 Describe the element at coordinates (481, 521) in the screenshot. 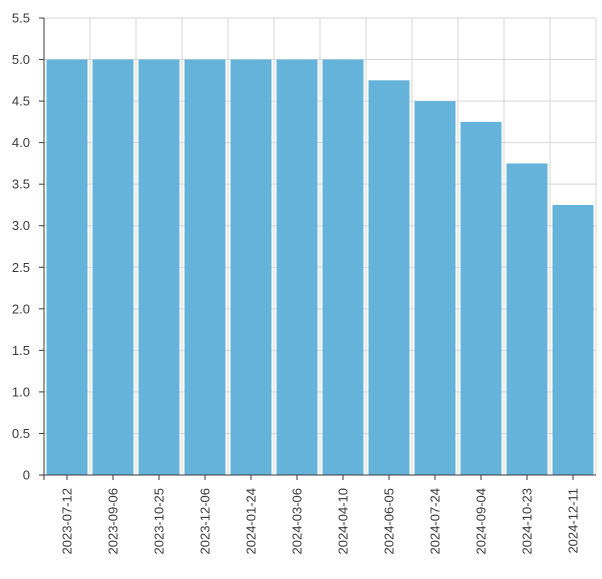

I see `x-tick-label: 2024-09-04` at that location.